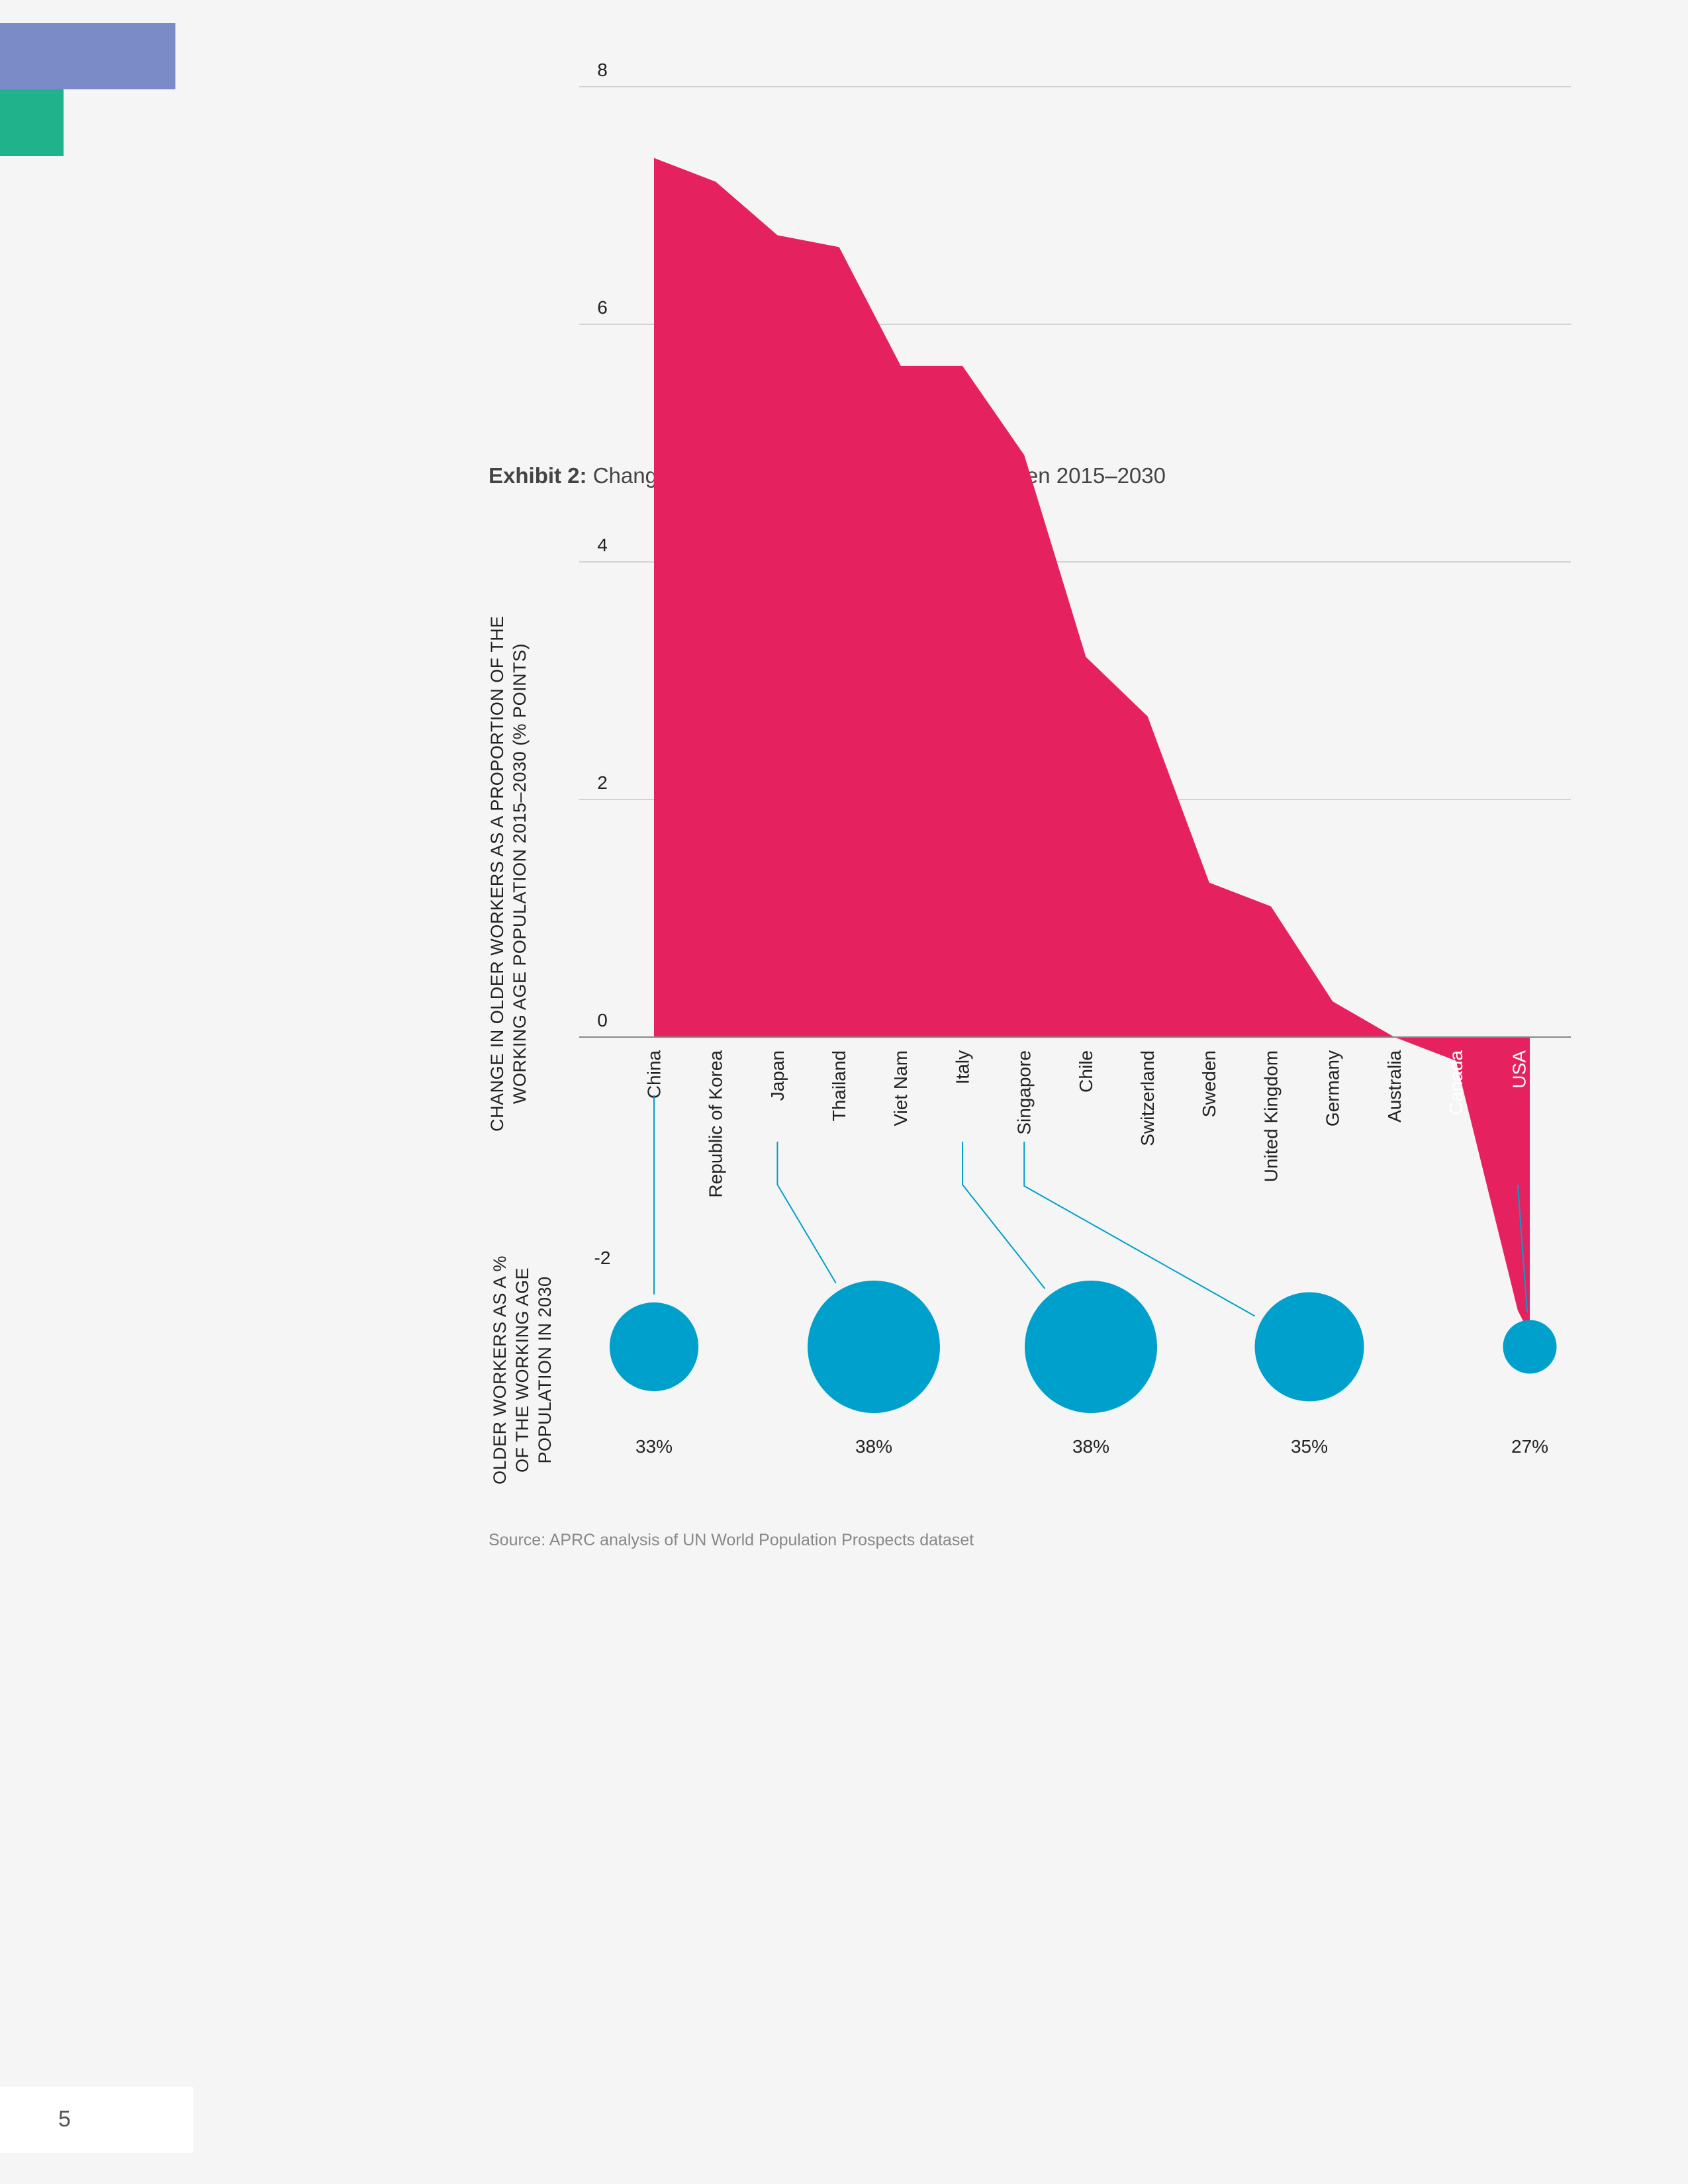 The image size is (1688, 2184). I want to click on category-label: Switzerland, so click(1147, 1098).